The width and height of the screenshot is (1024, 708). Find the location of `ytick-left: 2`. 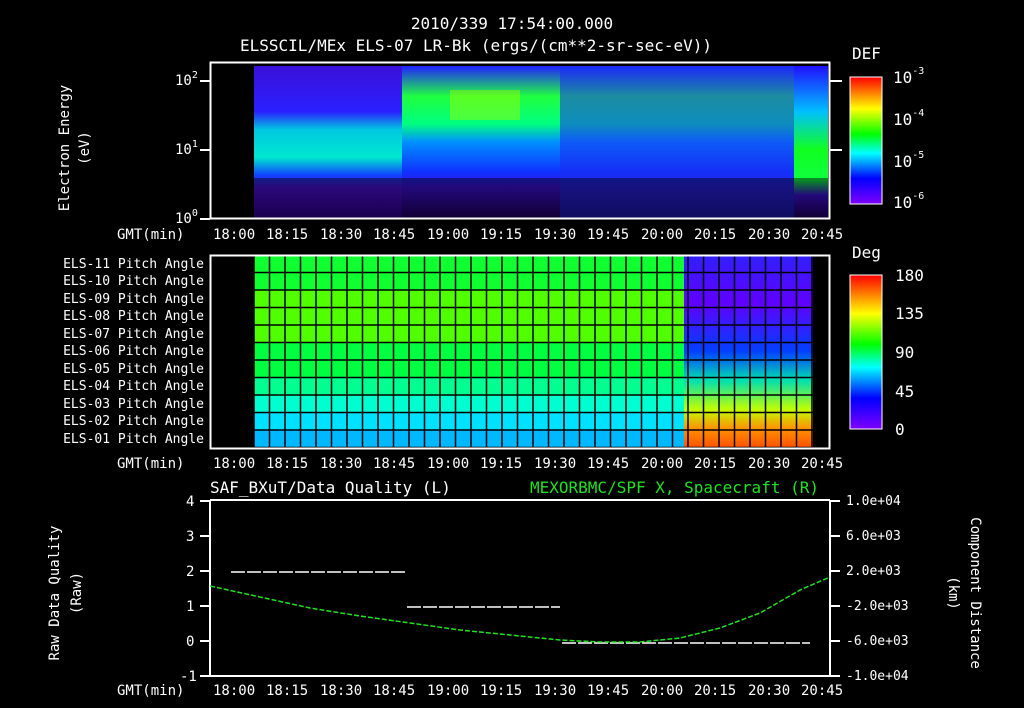

ytick-left: 2 is located at coordinates (190, 572).